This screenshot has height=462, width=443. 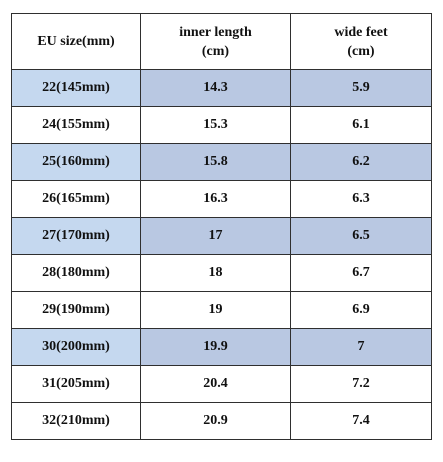 What do you see at coordinates (76, 347) in the screenshot?
I see `size-cell: 30(200mm)` at bounding box center [76, 347].